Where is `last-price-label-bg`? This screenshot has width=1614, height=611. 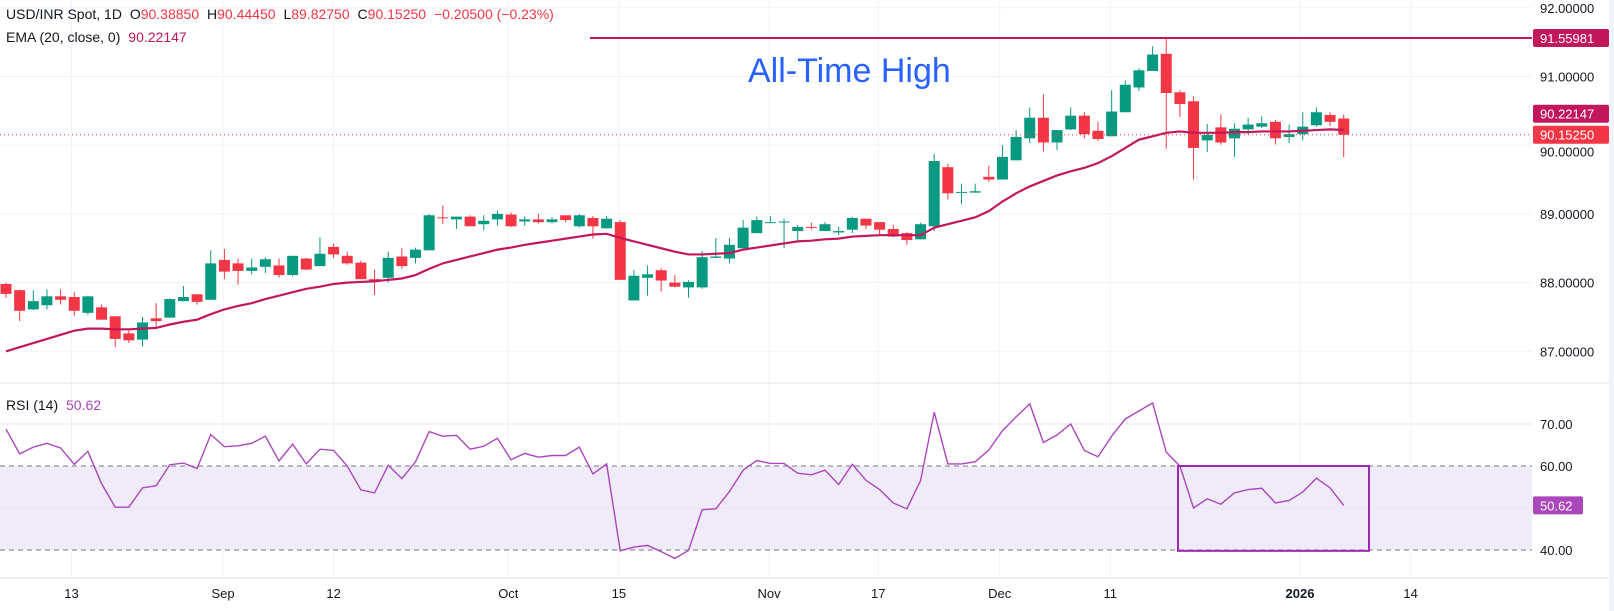 last-price-label-bg is located at coordinates (1571, 134).